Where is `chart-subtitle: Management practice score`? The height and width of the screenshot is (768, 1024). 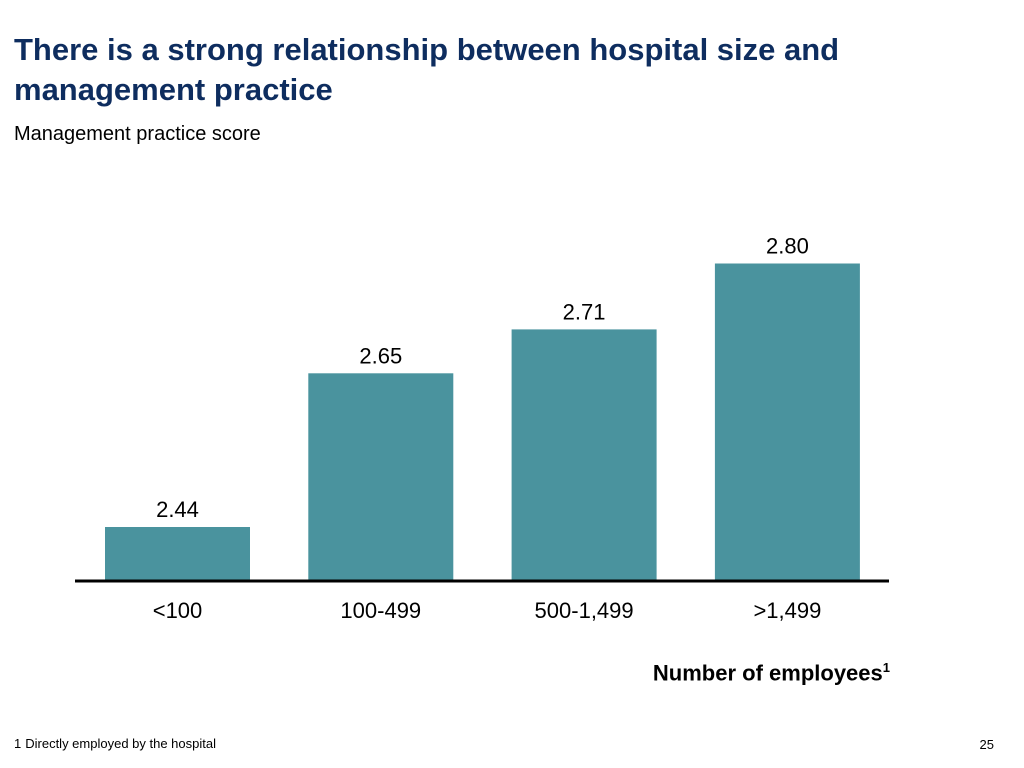 chart-subtitle: Management practice score is located at coordinates (137, 134).